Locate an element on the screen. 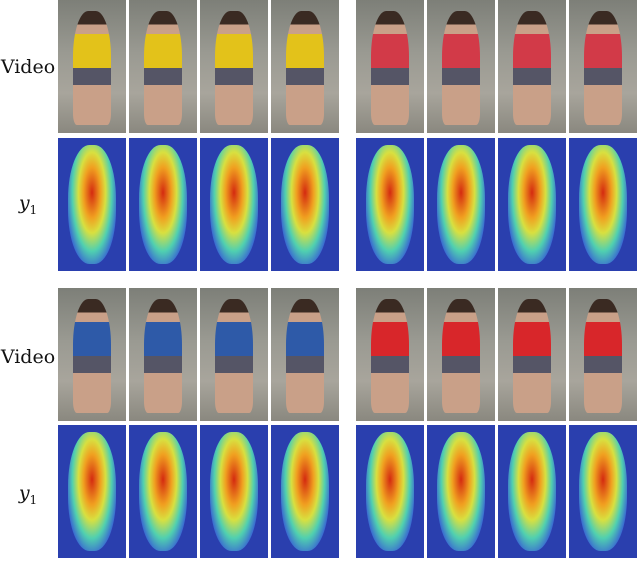 This screenshot has width=640, height=561. attention-maps-bottom-right is located at coordinates (496, 491).